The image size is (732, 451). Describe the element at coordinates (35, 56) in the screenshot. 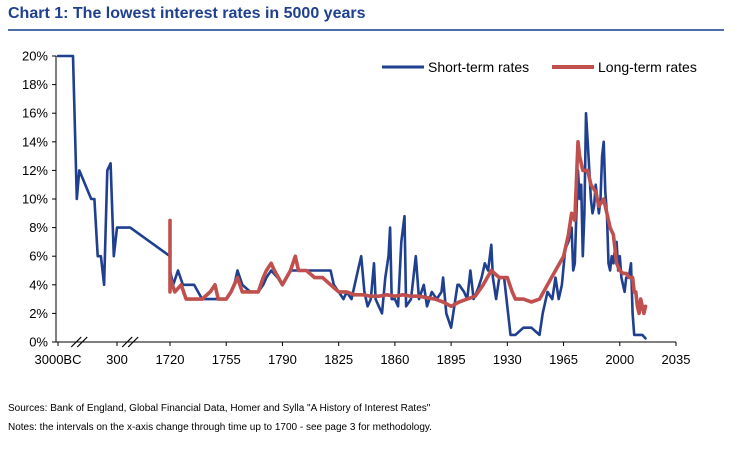

I see `y-tick-label: 20%` at that location.